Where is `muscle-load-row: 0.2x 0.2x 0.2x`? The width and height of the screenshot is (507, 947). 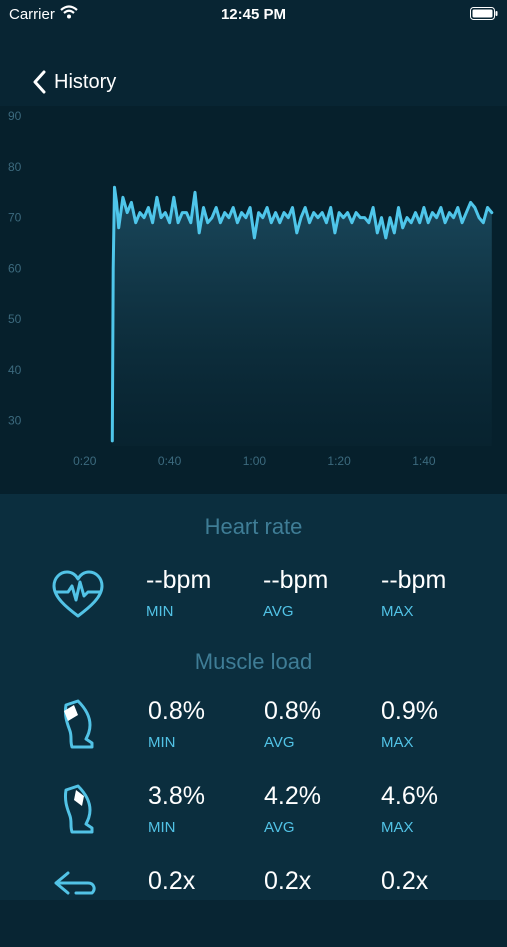
muscle-load-row: 0.2x 0.2x 0.2x is located at coordinates (253, 907).